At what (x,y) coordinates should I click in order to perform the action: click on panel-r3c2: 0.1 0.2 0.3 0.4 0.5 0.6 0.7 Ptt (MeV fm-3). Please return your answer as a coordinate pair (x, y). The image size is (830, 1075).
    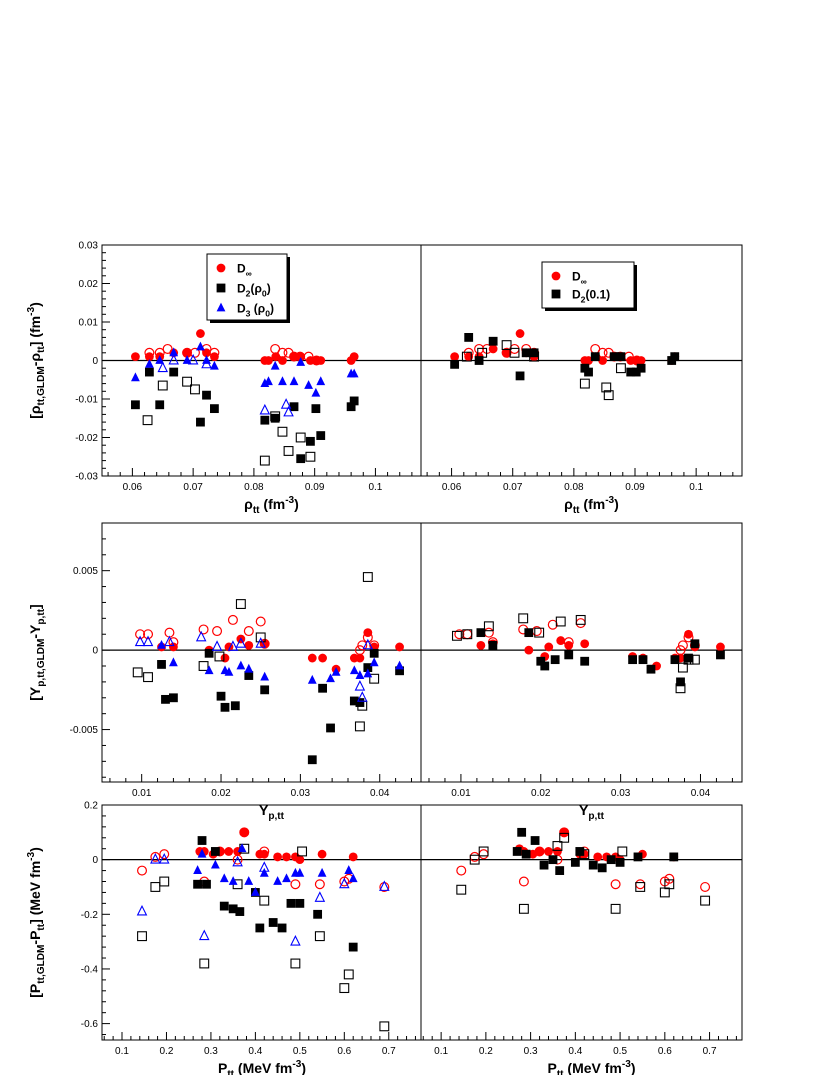
    Looking at the image, I should click on (581, 939).